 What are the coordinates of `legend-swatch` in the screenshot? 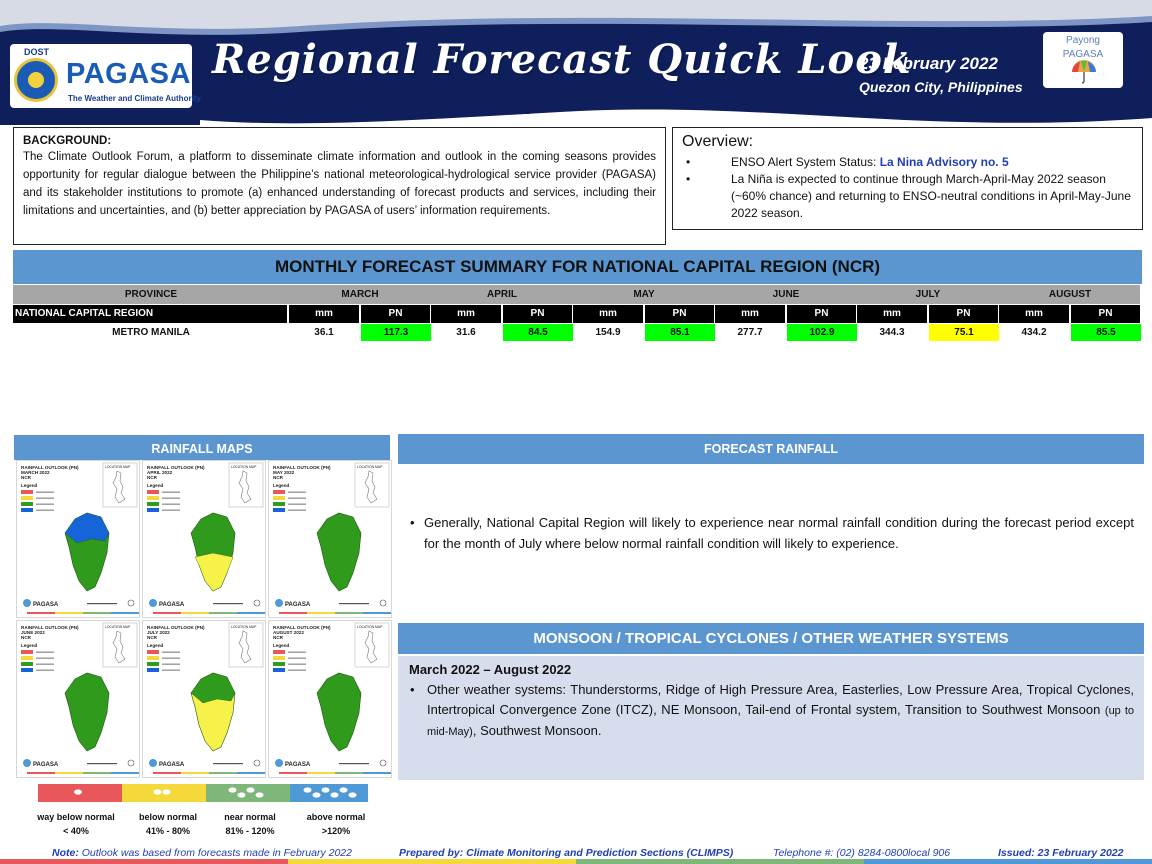 It's located at (329, 793).